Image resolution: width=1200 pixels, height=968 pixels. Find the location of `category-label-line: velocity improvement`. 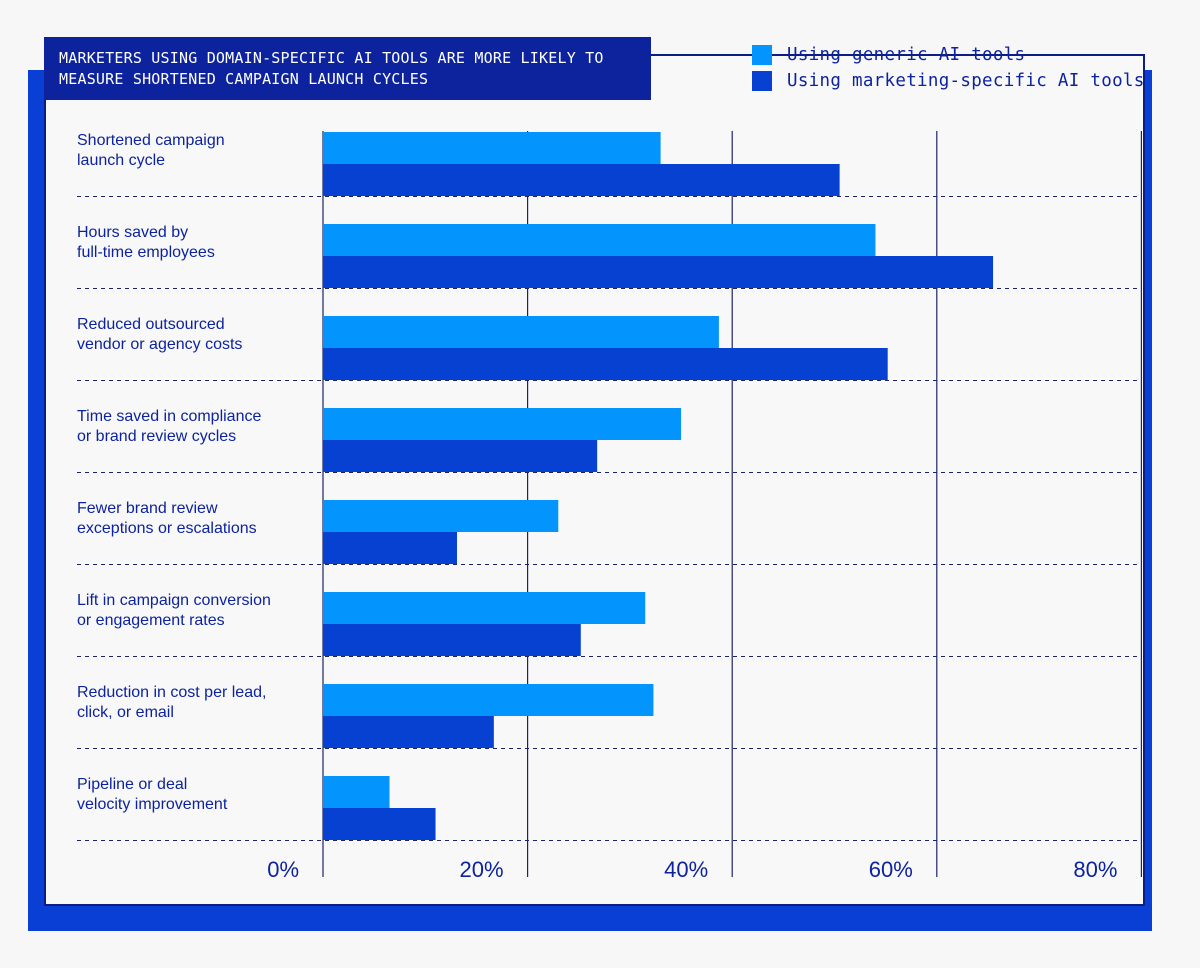

category-label-line: velocity improvement is located at coordinates (152, 804).